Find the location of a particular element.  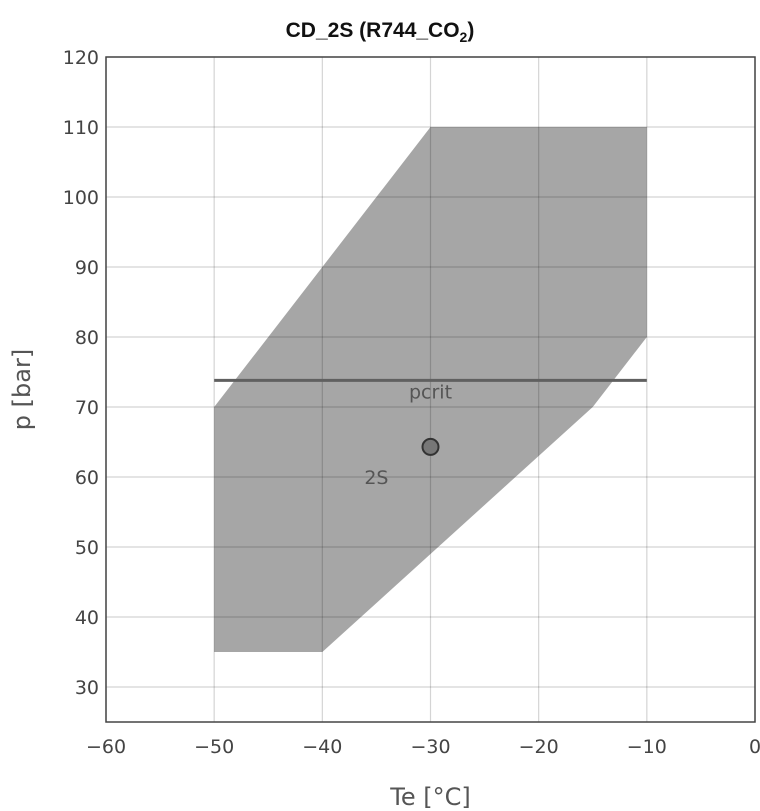

y-tick-label: 70 is located at coordinates (87, 408).